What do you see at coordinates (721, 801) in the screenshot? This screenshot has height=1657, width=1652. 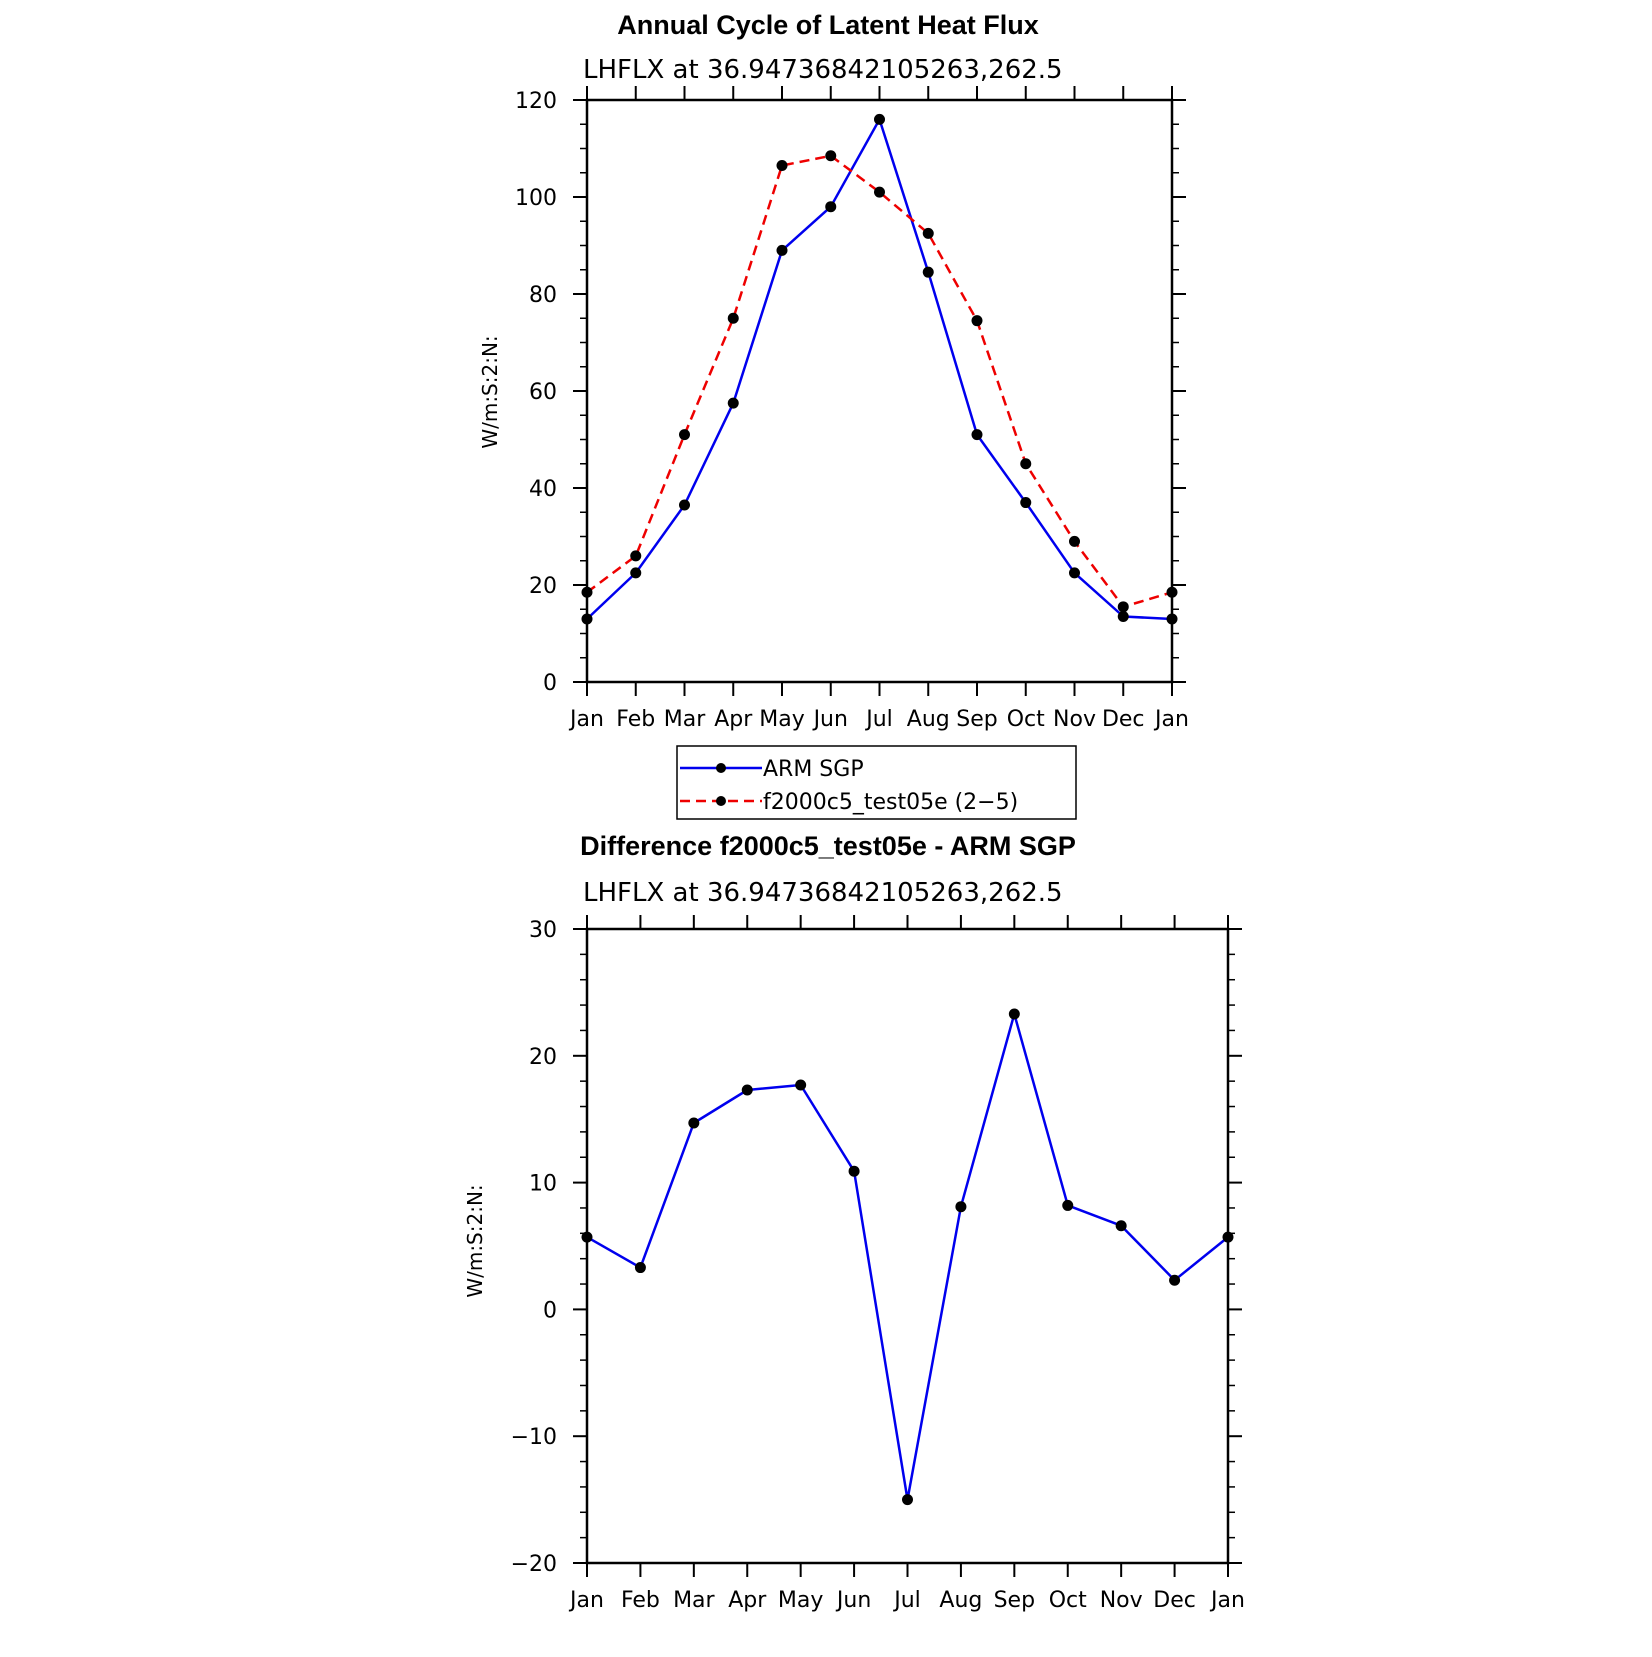 I see `legend-marker-f2000c5` at bounding box center [721, 801].